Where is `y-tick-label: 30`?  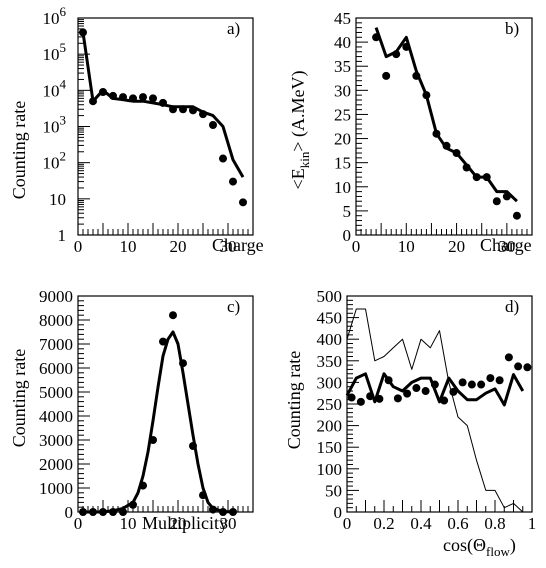 y-tick-label: 30 is located at coordinates (342, 90).